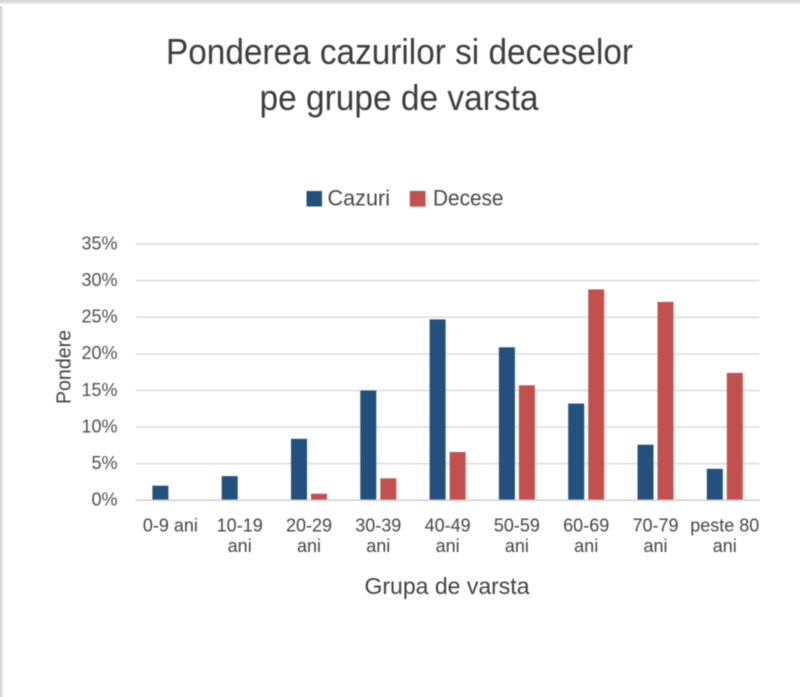 This screenshot has width=800, height=697. What do you see at coordinates (65, 367) in the screenshot?
I see `svg-text: Pondere` at bounding box center [65, 367].